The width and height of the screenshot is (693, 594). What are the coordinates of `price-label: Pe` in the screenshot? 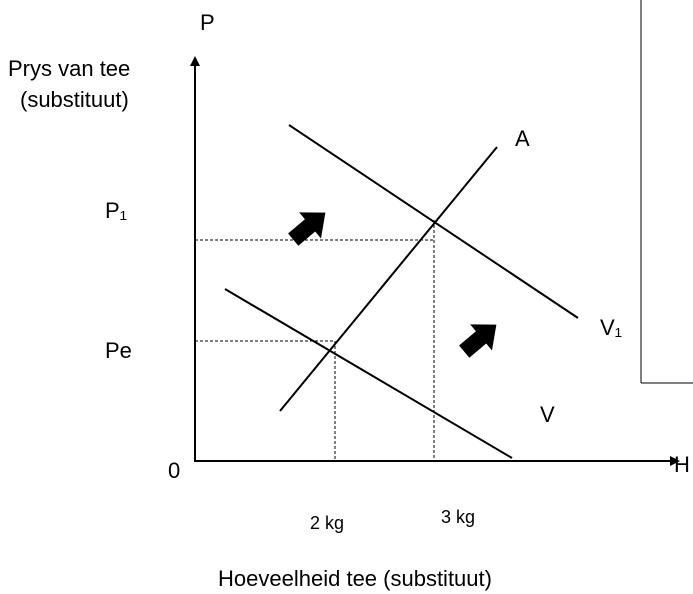 It's located at (118, 350).